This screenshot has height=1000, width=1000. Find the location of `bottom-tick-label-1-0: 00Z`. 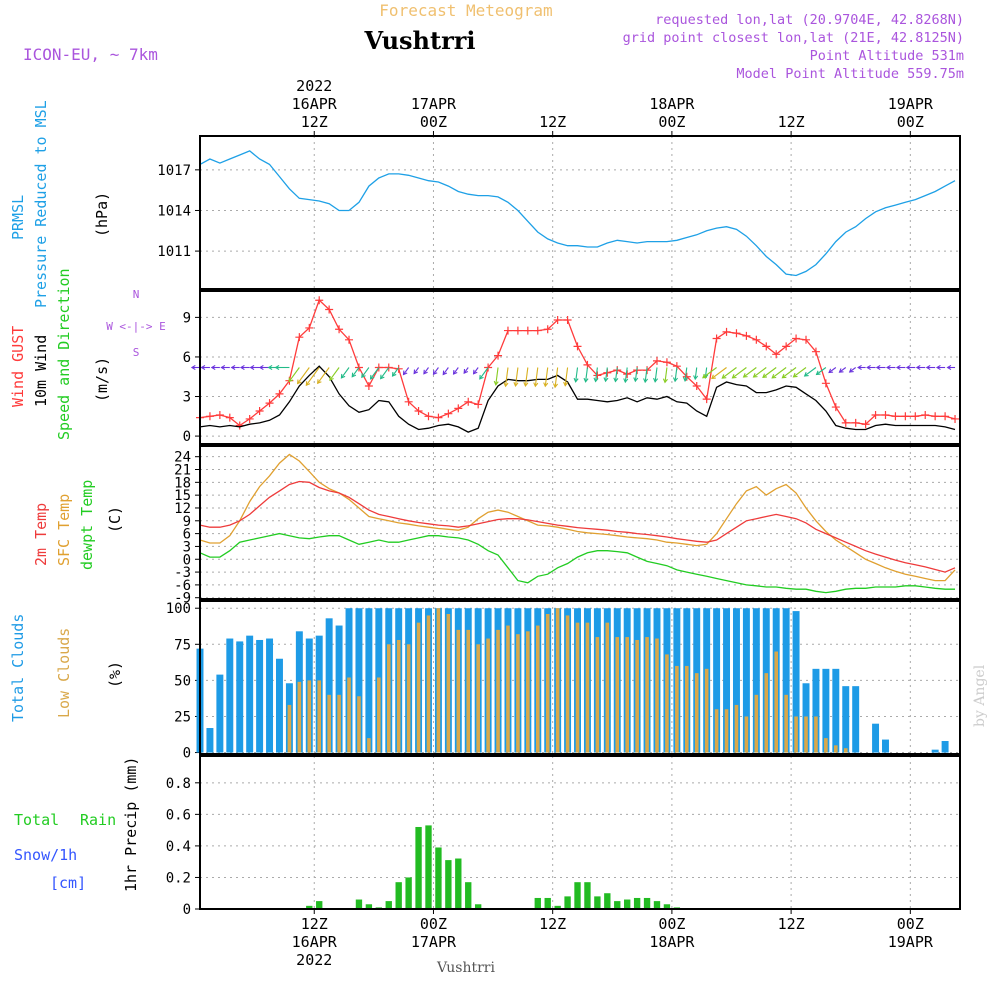

bottom-tick-label-1-0: 00Z is located at coordinates (433, 924).